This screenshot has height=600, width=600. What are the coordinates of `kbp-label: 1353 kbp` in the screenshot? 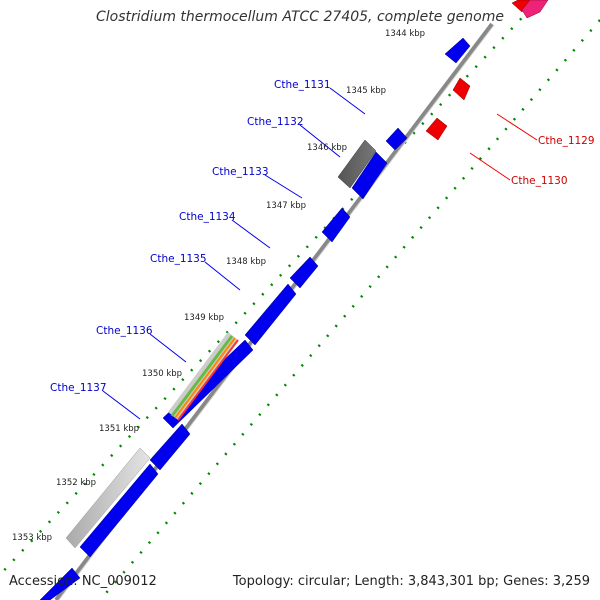 It's located at (32, 538).